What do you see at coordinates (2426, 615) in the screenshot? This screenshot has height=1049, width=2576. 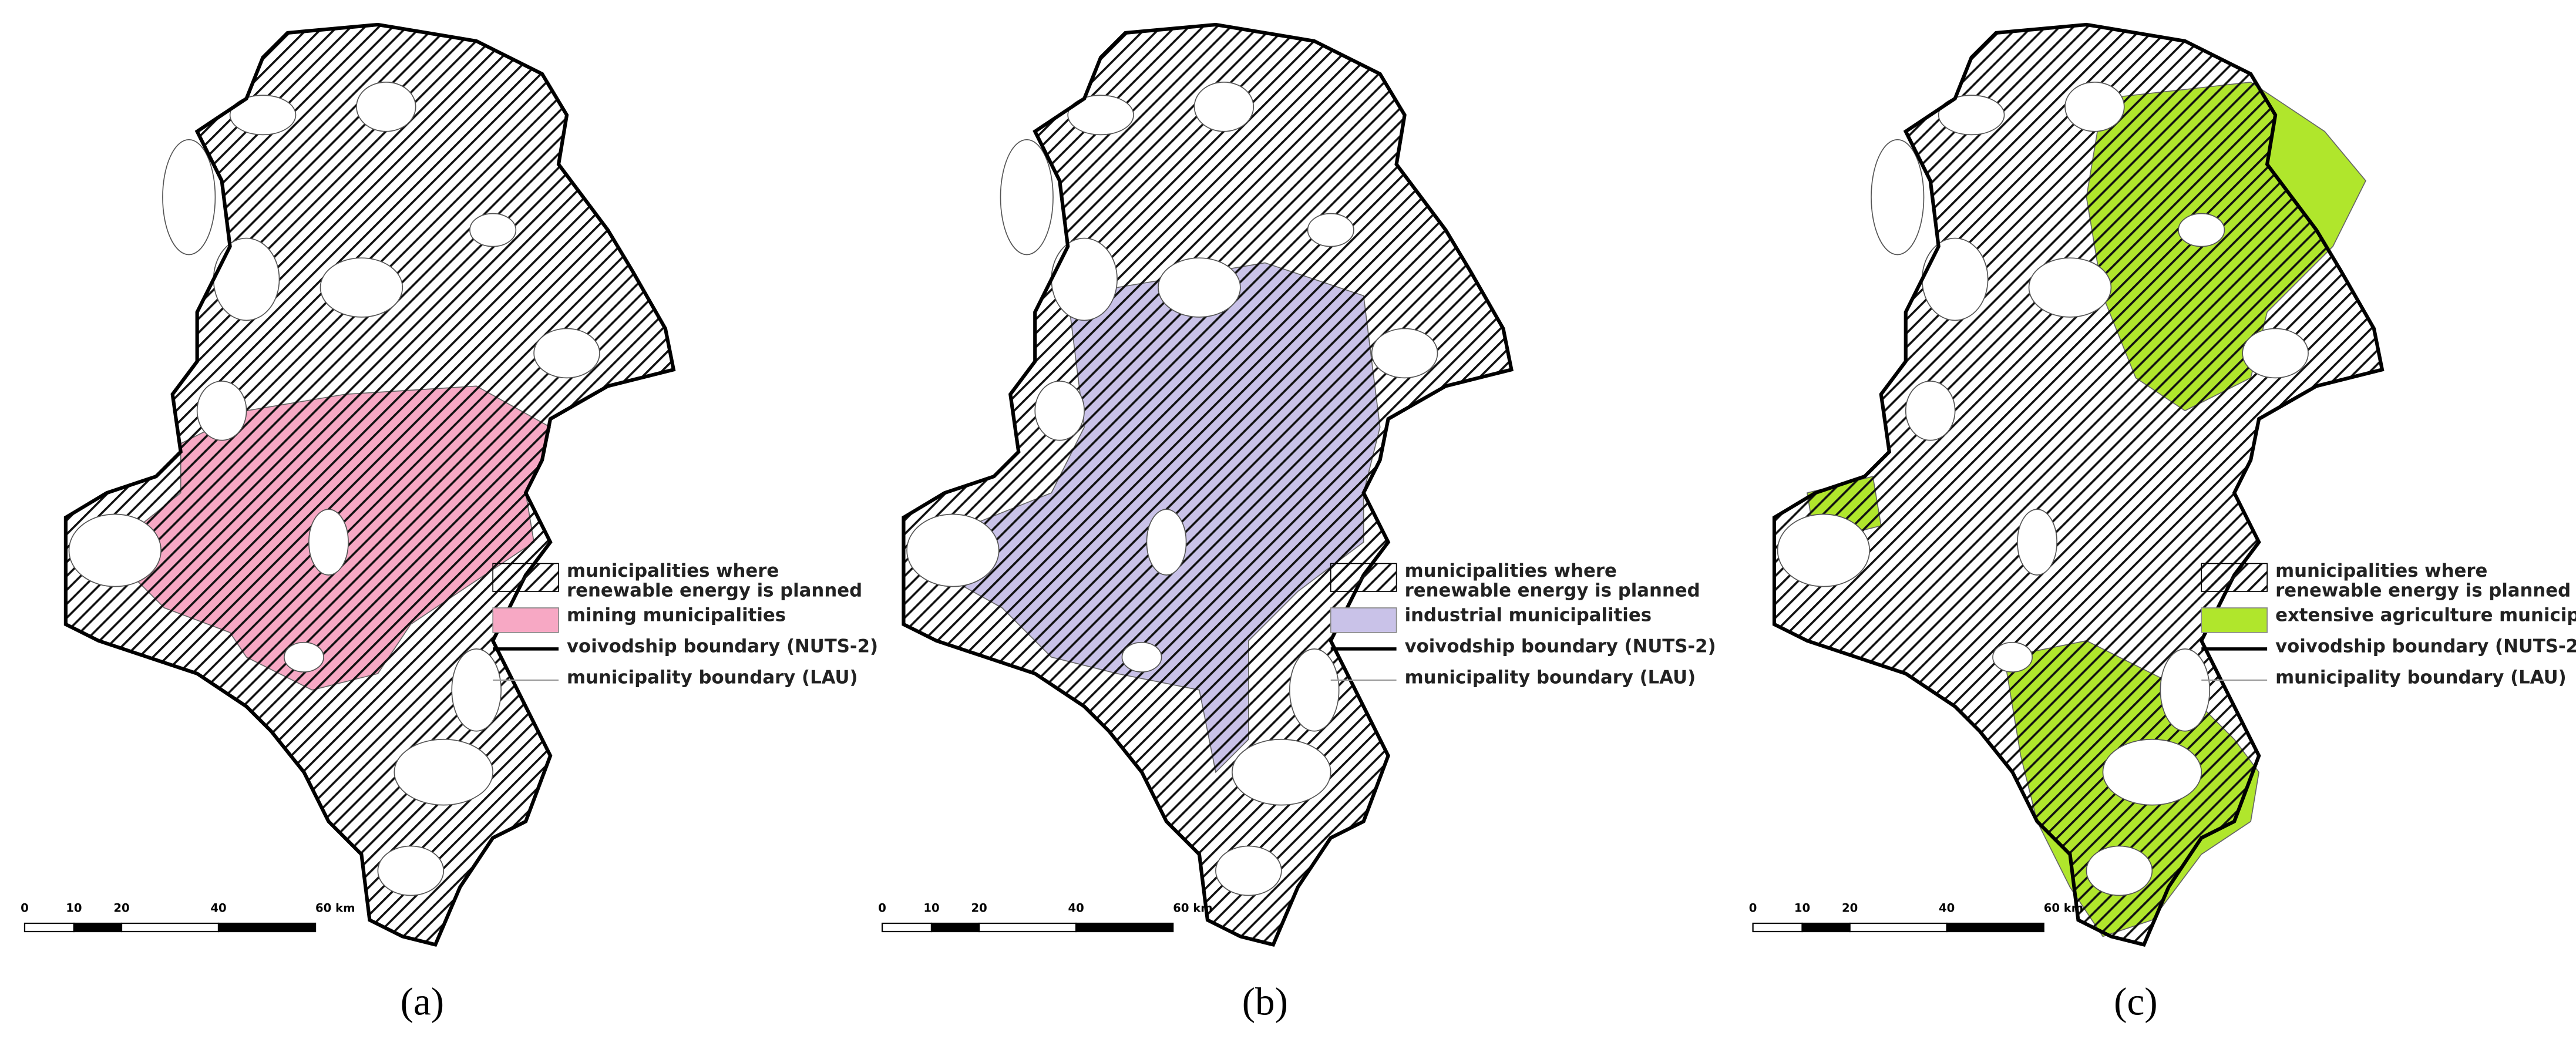 I see `legend-label: extensive agriculture municipalitie` at bounding box center [2426, 615].